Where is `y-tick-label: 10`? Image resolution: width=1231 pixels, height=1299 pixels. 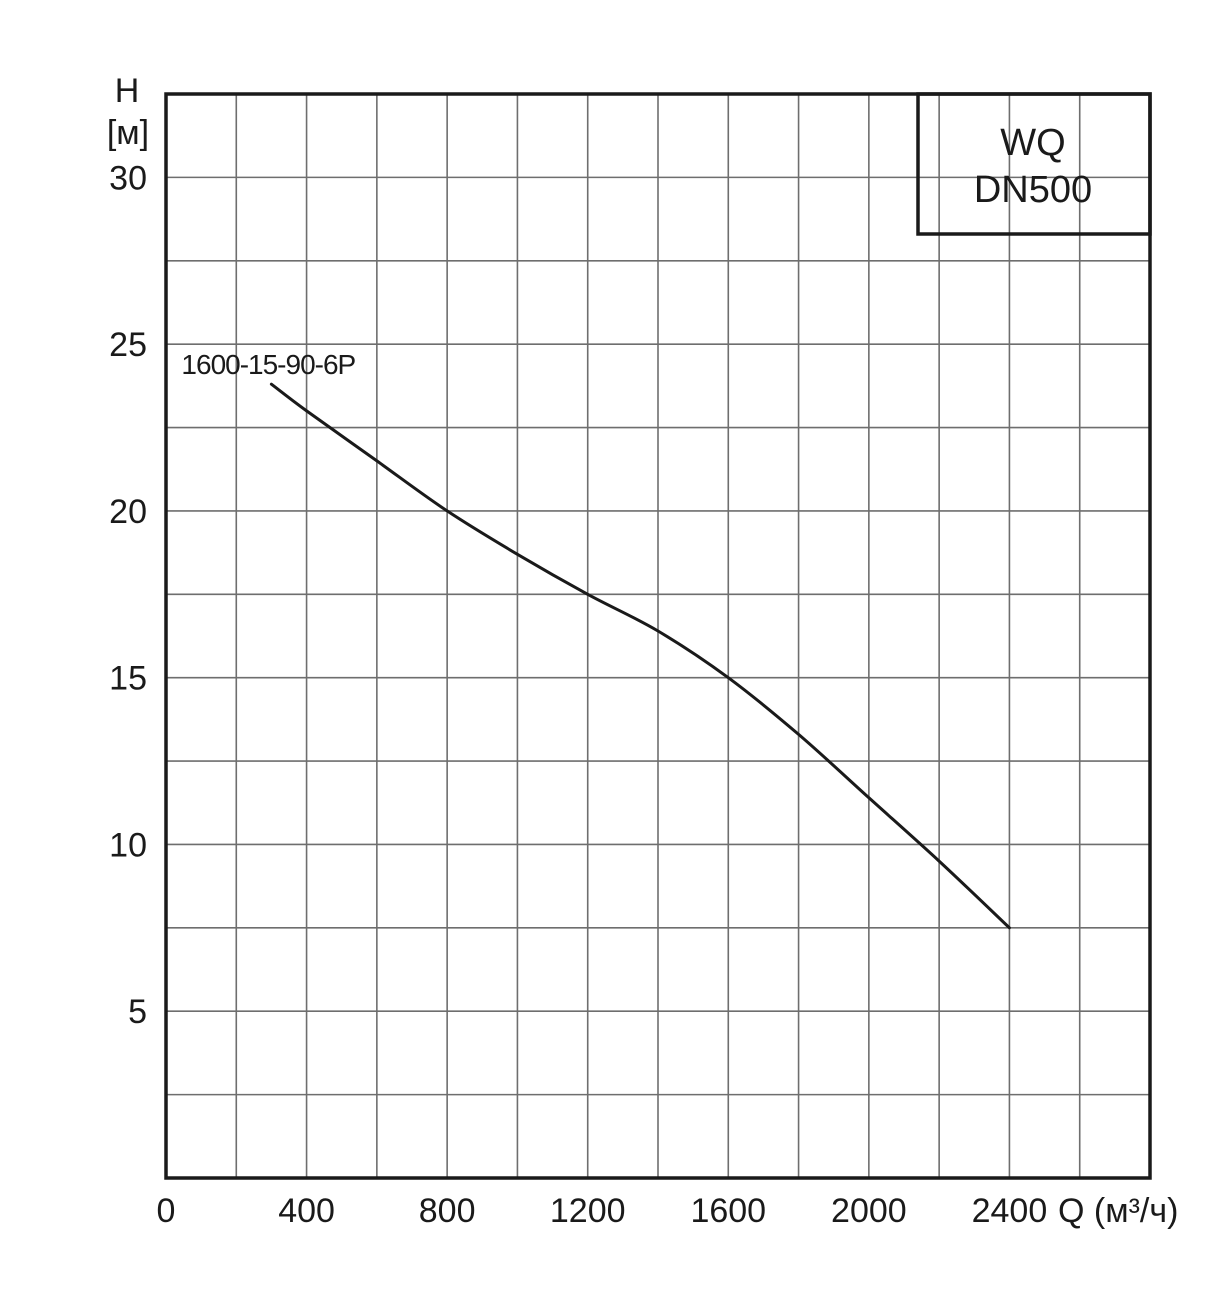 y-tick-label: 10 is located at coordinates (128, 845).